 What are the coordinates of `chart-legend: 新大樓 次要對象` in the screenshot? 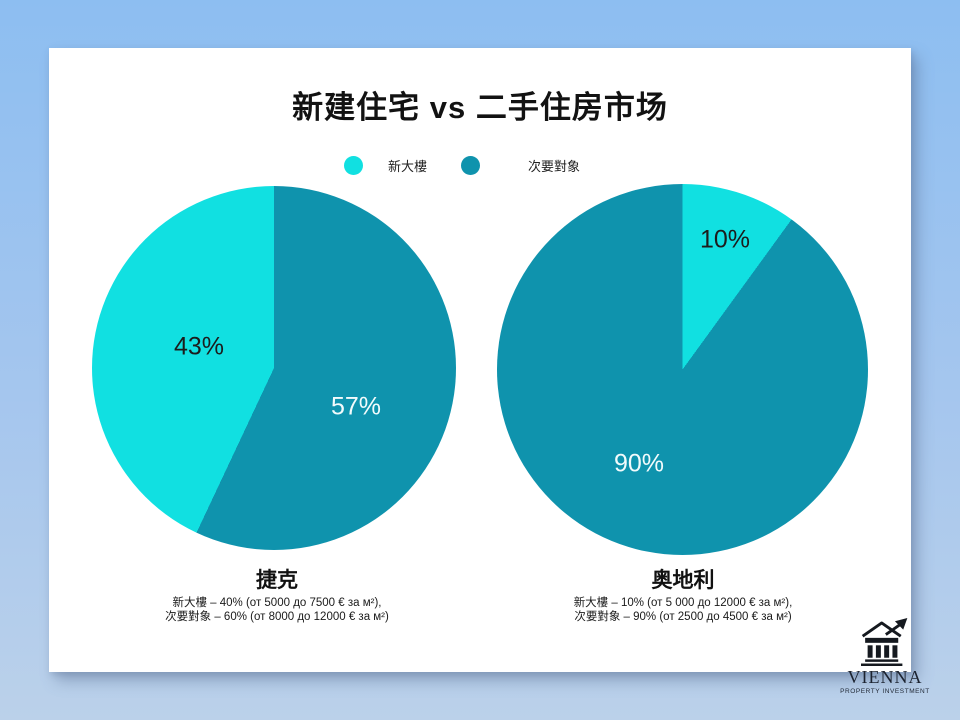 It's located at (462, 165).